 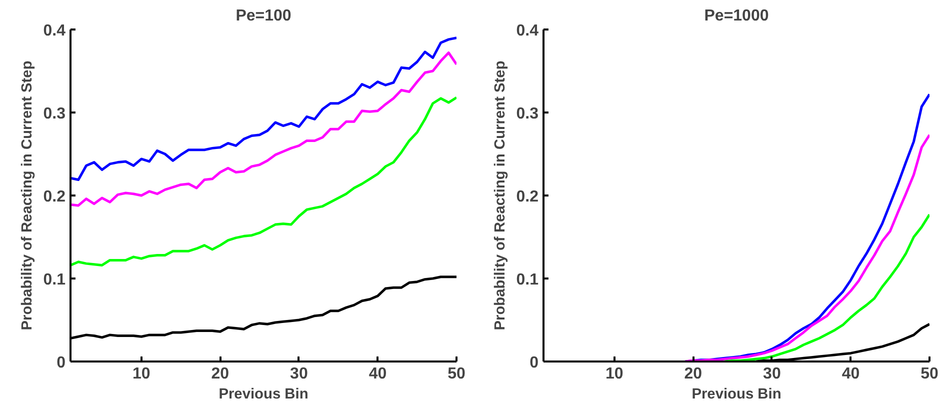 What do you see at coordinates (736, 16) in the screenshot?
I see `chart-title: Pe=1000` at bounding box center [736, 16].